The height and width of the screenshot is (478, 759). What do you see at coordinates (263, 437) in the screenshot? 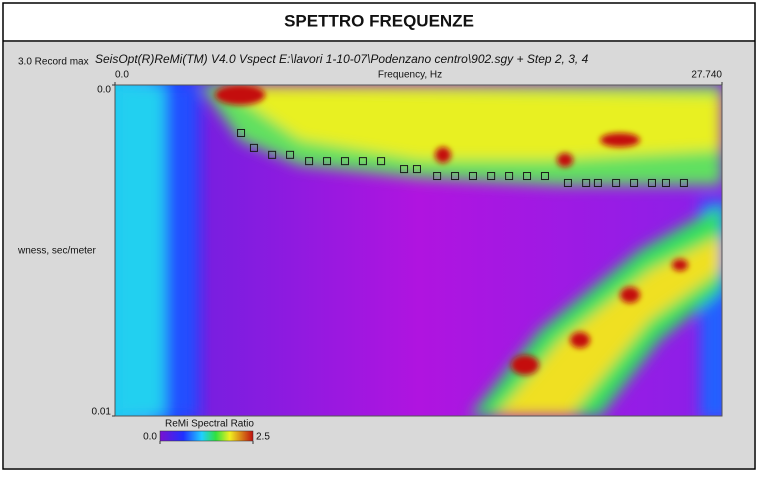
I see `colorbar-tick-label: 2.5` at bounding box center [263, 437].